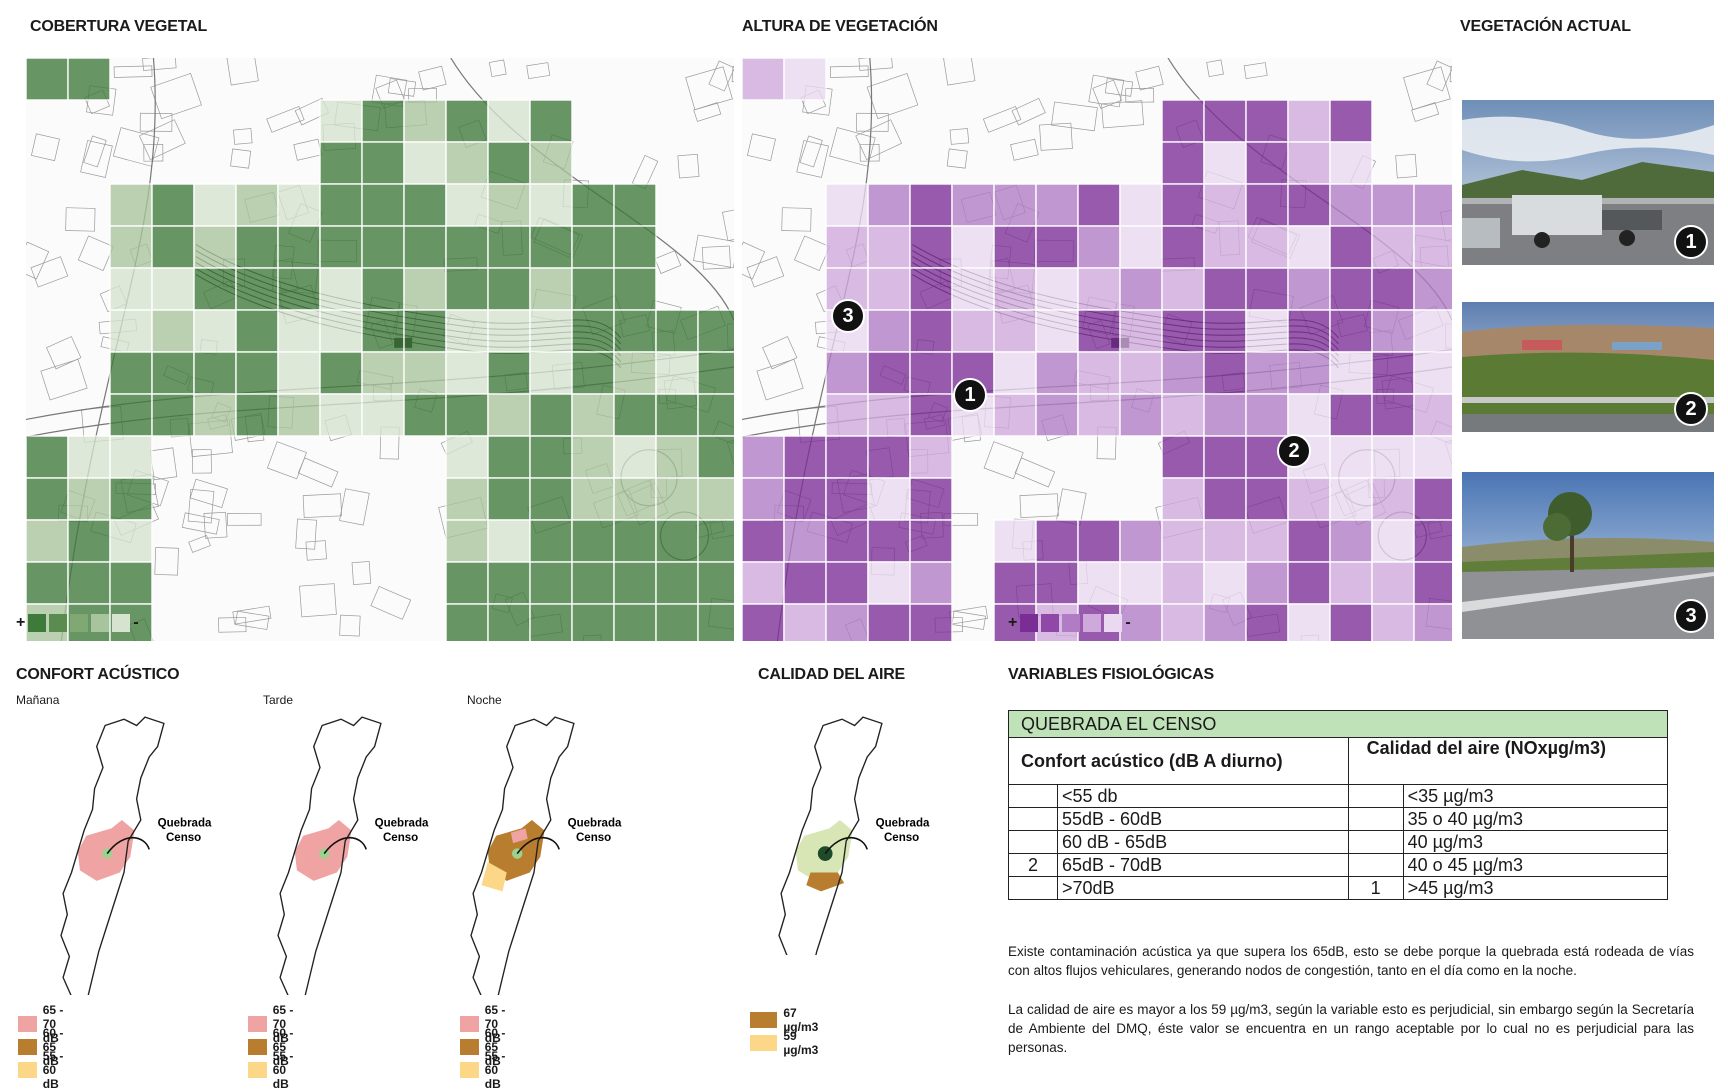  What do you see at coordinates (1203, 796) in the screenshot?
I see `table-cell: <55 db` at bounding box center [1203, 796].